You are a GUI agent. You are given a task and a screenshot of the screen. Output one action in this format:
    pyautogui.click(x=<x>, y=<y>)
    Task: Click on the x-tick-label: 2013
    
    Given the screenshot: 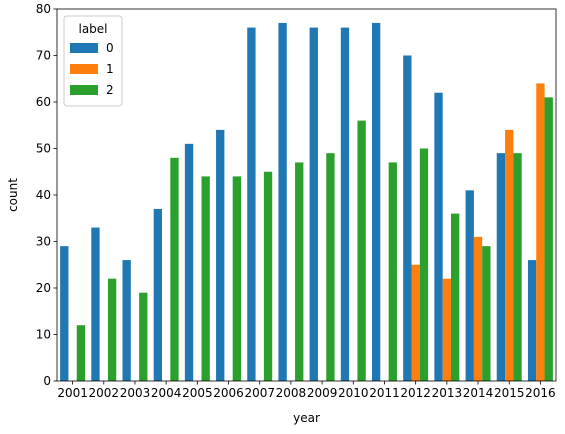 What is the action you would take?
    pyautogui.click(x=447, y=393)
    